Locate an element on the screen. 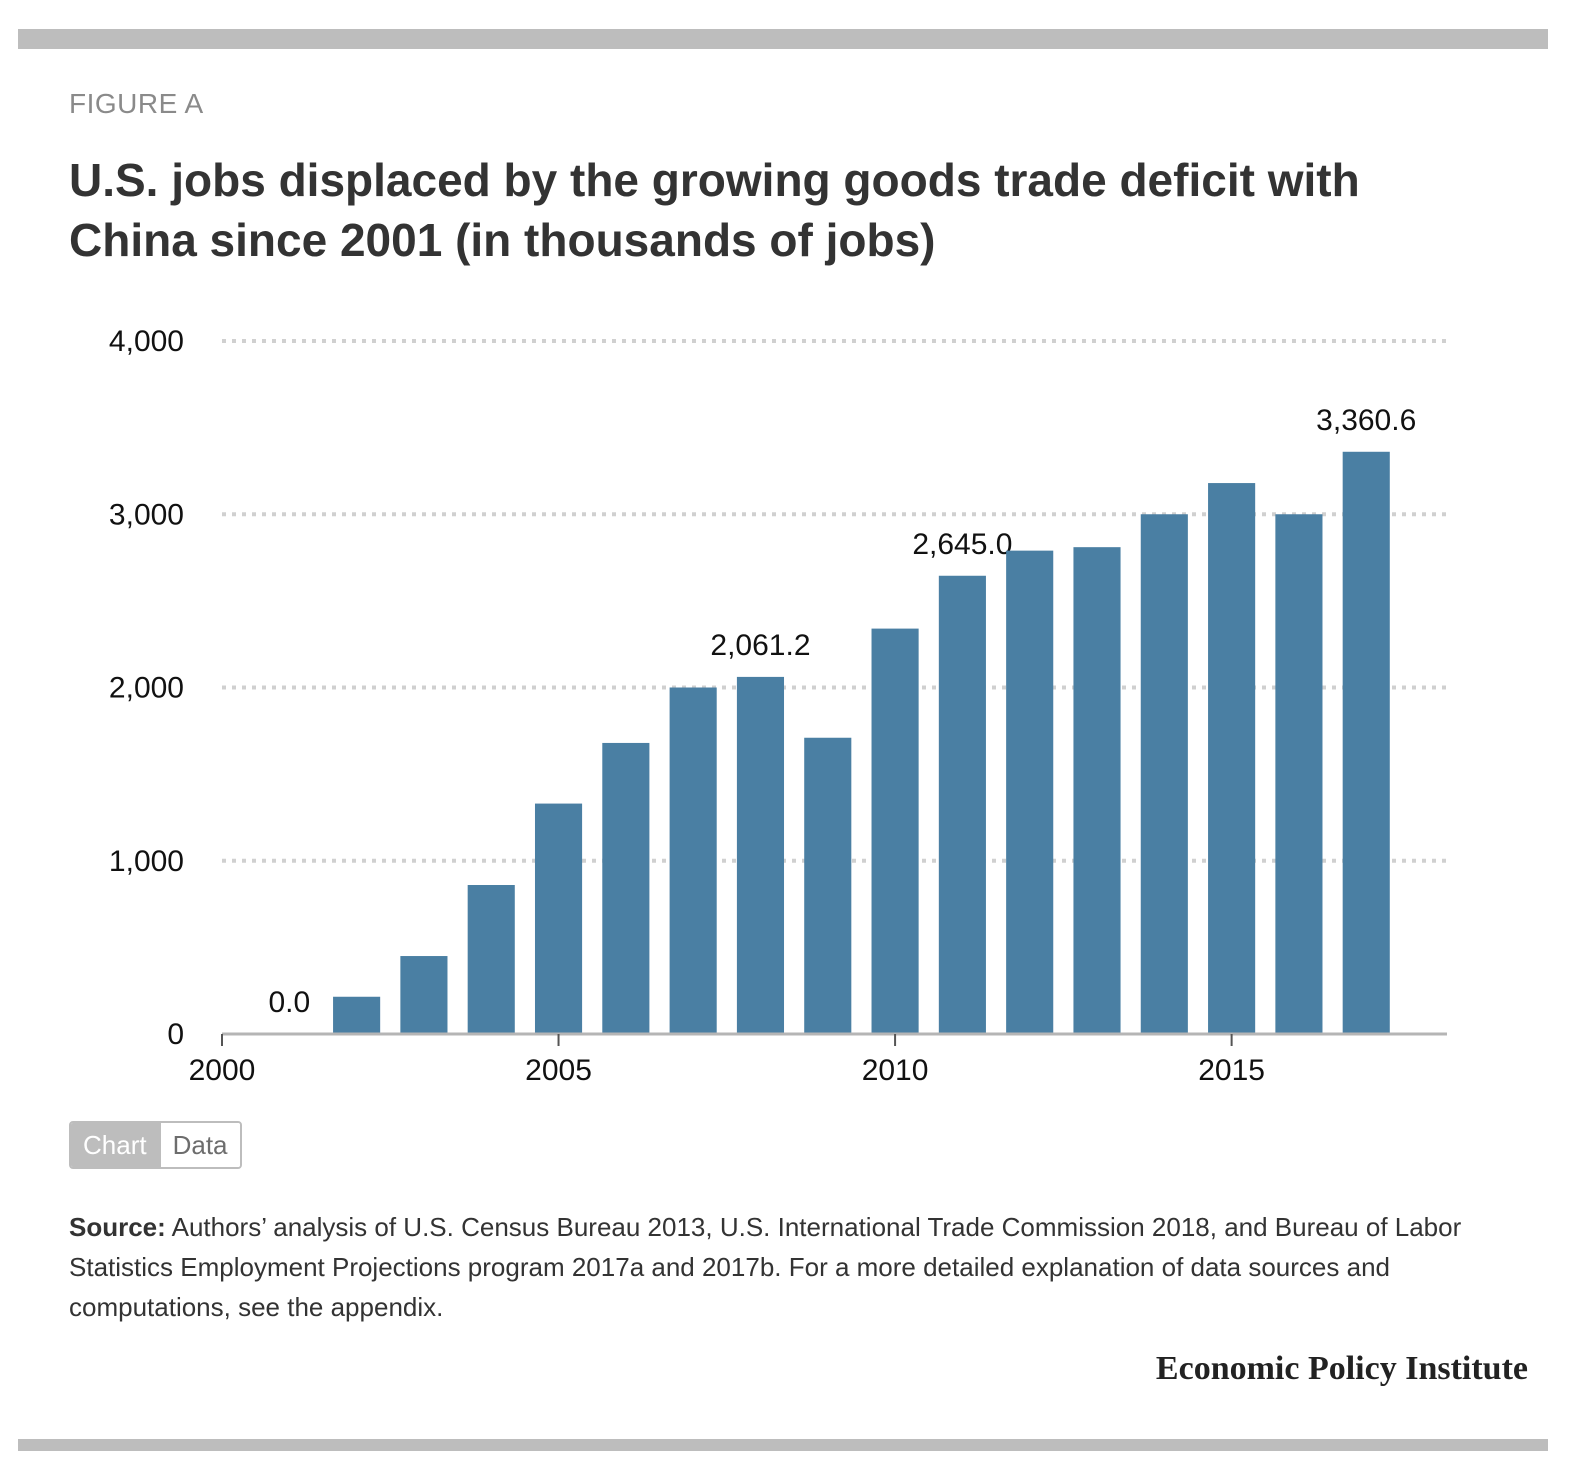  x-tick-label: 2000 is located at coordinates (222, 1070).